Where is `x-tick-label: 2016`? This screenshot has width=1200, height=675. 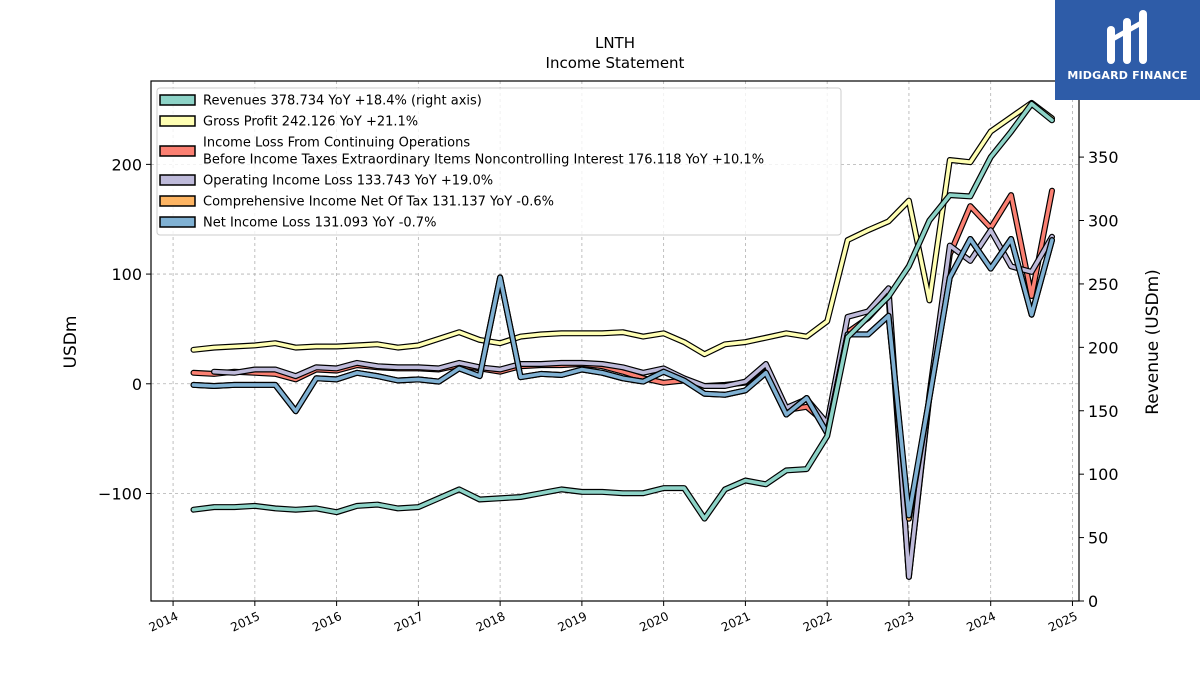
x-tick-label: 2016 is located at coordinates (327, 622).